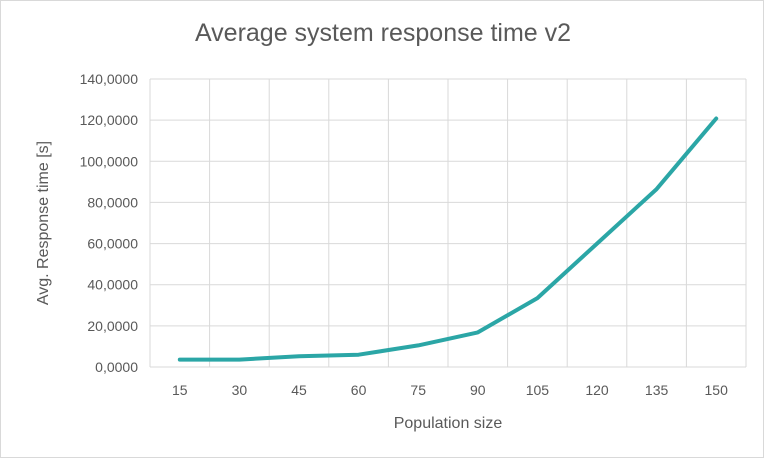 Image resolution: width=764 pixels, height=459 pixels. What do you see at coordinates (383, 33) in the screenshot?
I see `chart-title: Average system response time v2` at bounding box center [383, 33].